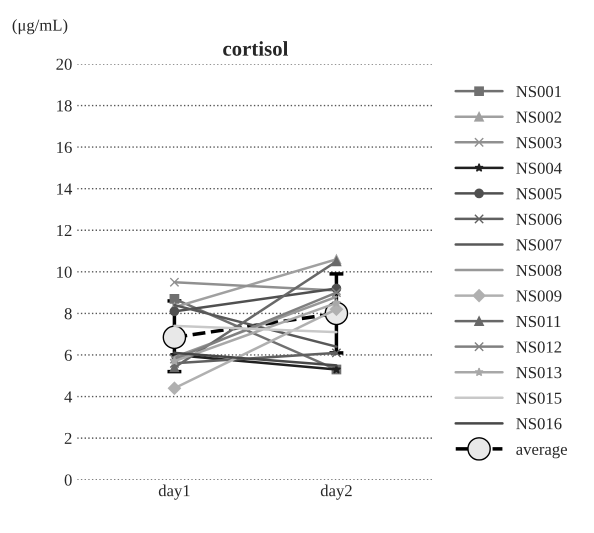  Describe the element at coordinates (64, 148) in the screenshot. I see `y-tick-label: 16` at that location.